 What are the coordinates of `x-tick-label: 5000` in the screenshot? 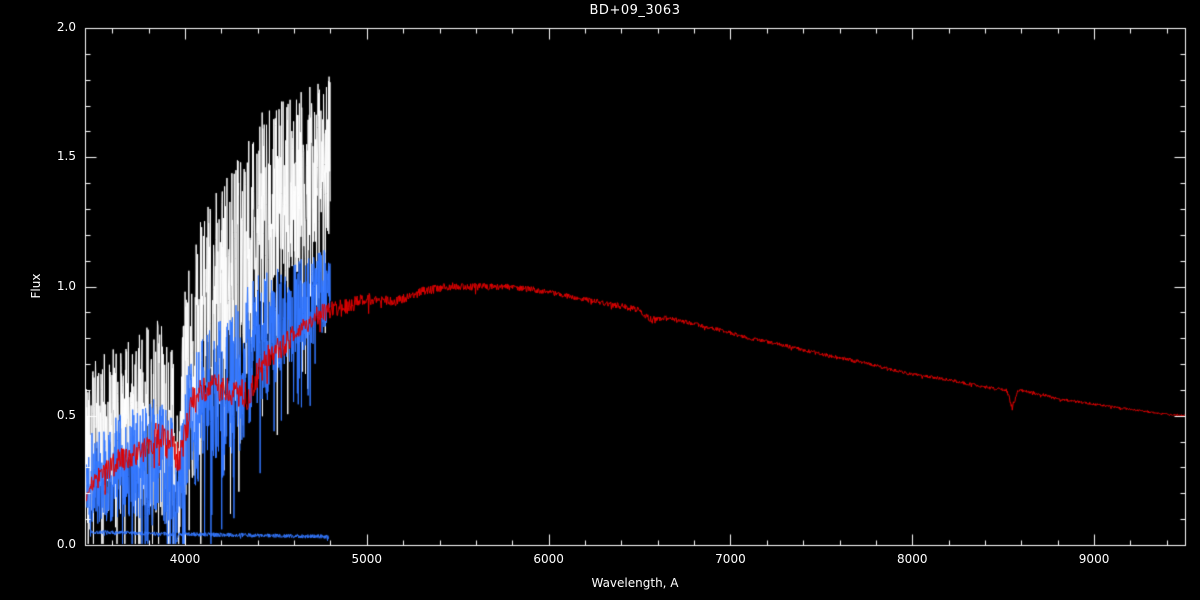 It's located at (367, 559).